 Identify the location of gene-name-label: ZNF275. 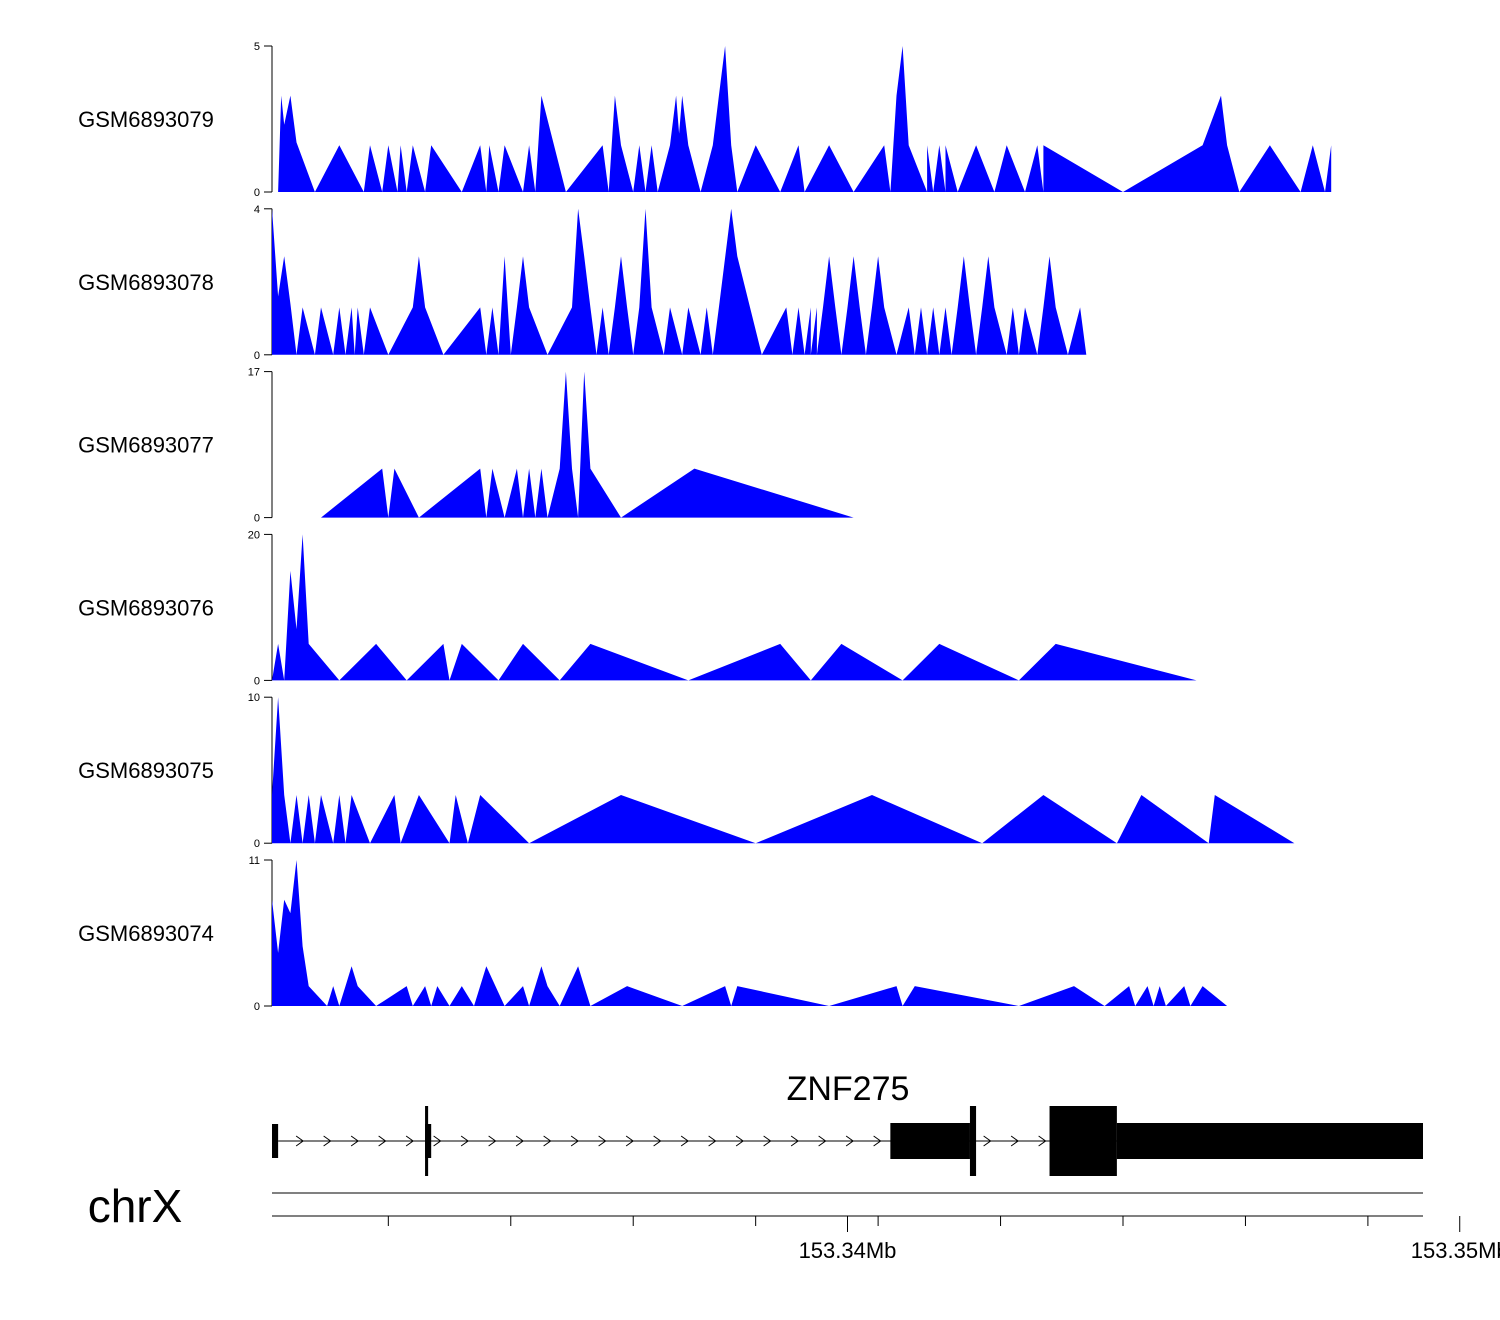
(848, 1089).